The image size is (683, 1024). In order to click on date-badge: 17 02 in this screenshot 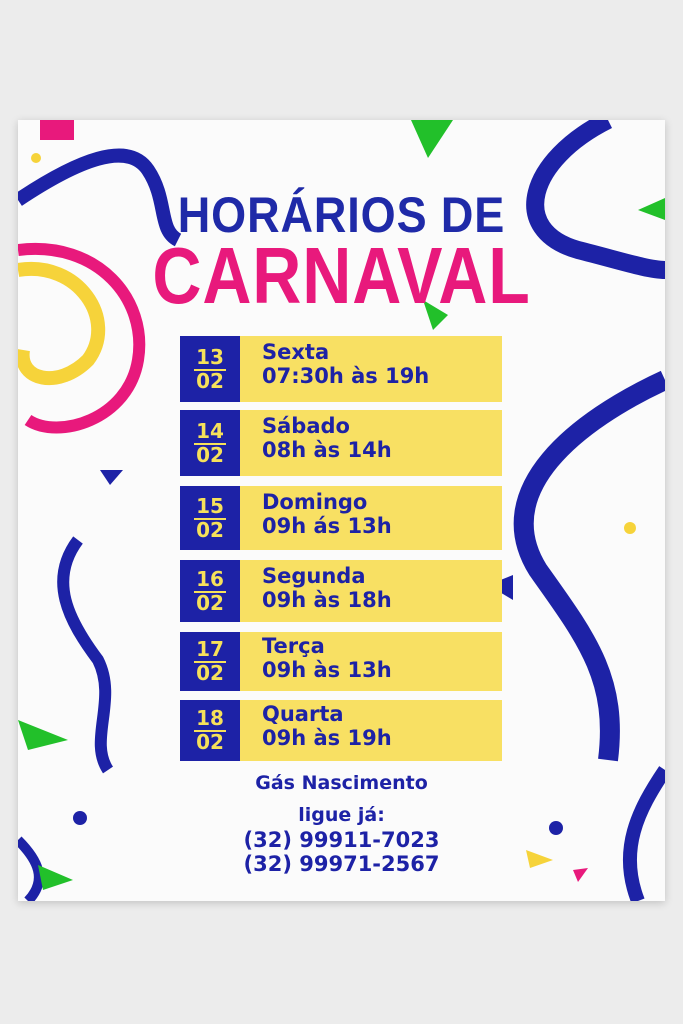, I will do `click(210, 661)`.